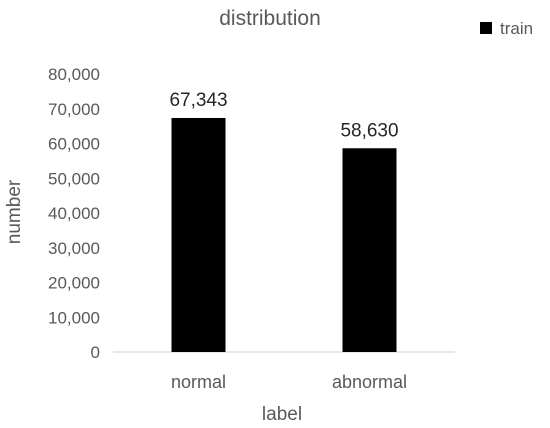 The width and height of the screenshot is (550, 428). I want to click on x-axis-label: label, so click(282, 414).